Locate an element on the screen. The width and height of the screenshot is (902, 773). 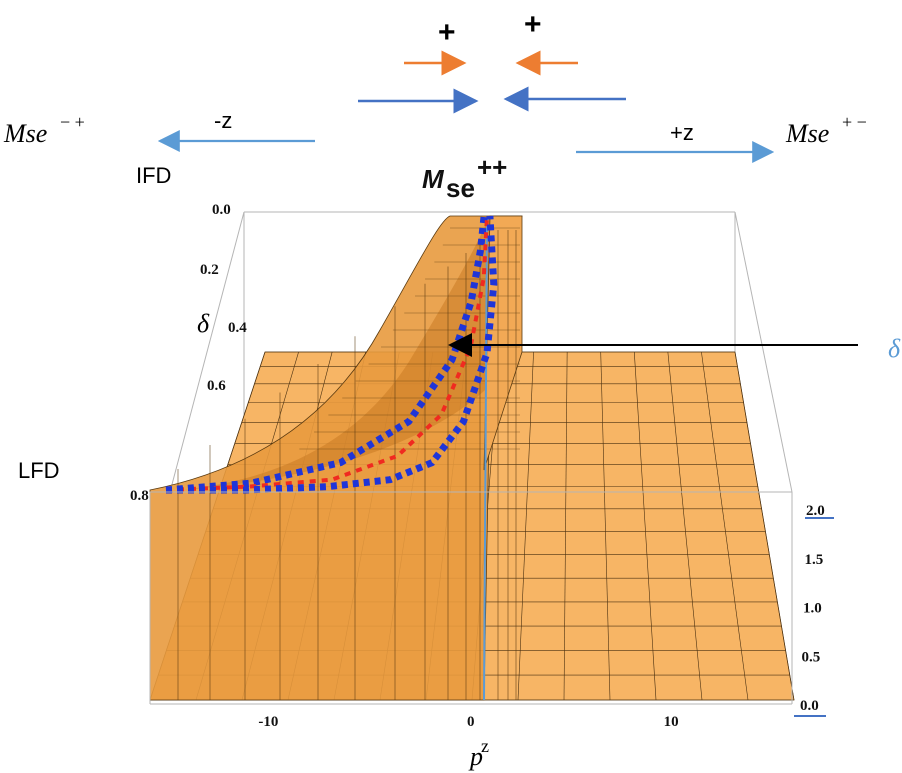
x-axis-label-base: p is located at coordinates (475, 756).